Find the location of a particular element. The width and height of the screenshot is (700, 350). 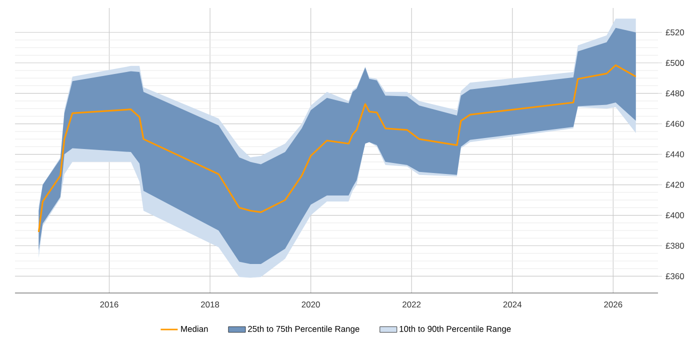

legend-label: 10th to 90th Percentile Range is located at coordinates (455, 330).